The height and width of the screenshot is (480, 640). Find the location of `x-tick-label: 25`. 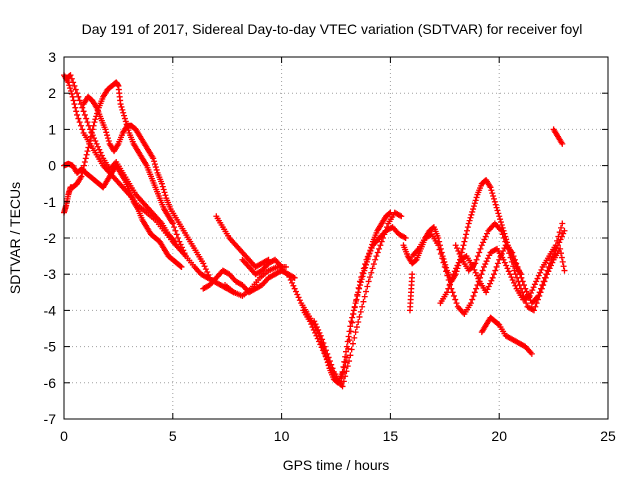

x-tick-label: 25 is located at coordinates (608, 436).